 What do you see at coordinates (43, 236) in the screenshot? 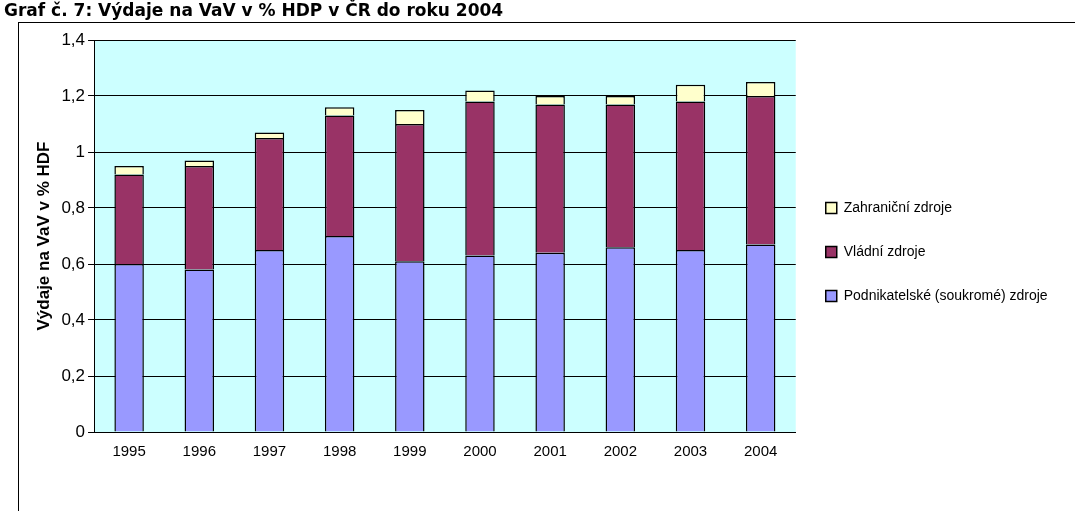
I see `y-axis-title: Výdaje na VaV v % HDF` at bounding box center [43, 236].